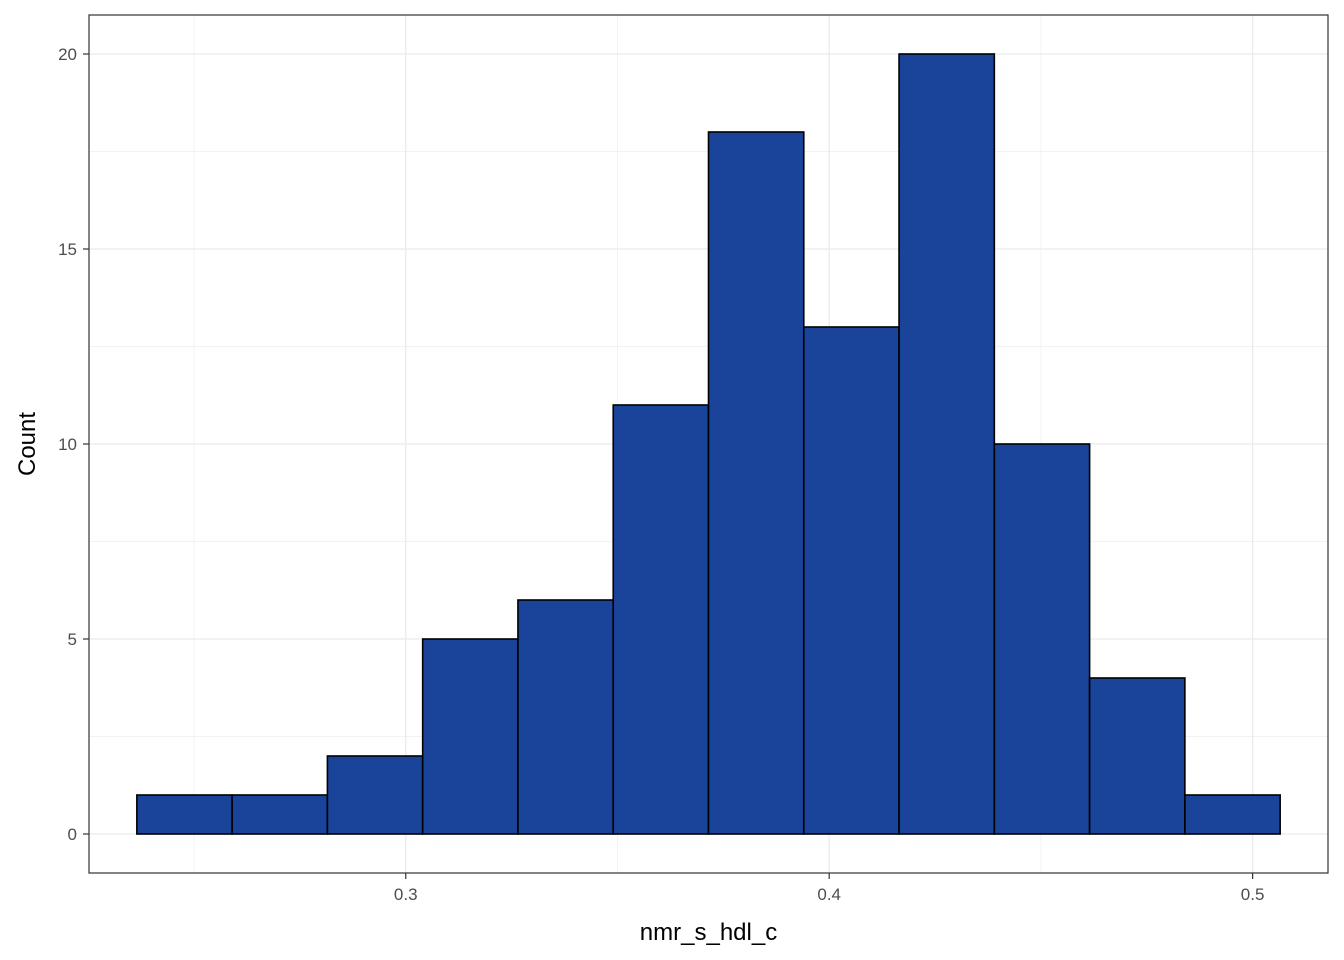 This screenshot has width=1344, height=960. What do you see at coordinates (829, 894) in the screenshot?
I see `x-tick-label: 0.4` at bounding box center [829, 894].